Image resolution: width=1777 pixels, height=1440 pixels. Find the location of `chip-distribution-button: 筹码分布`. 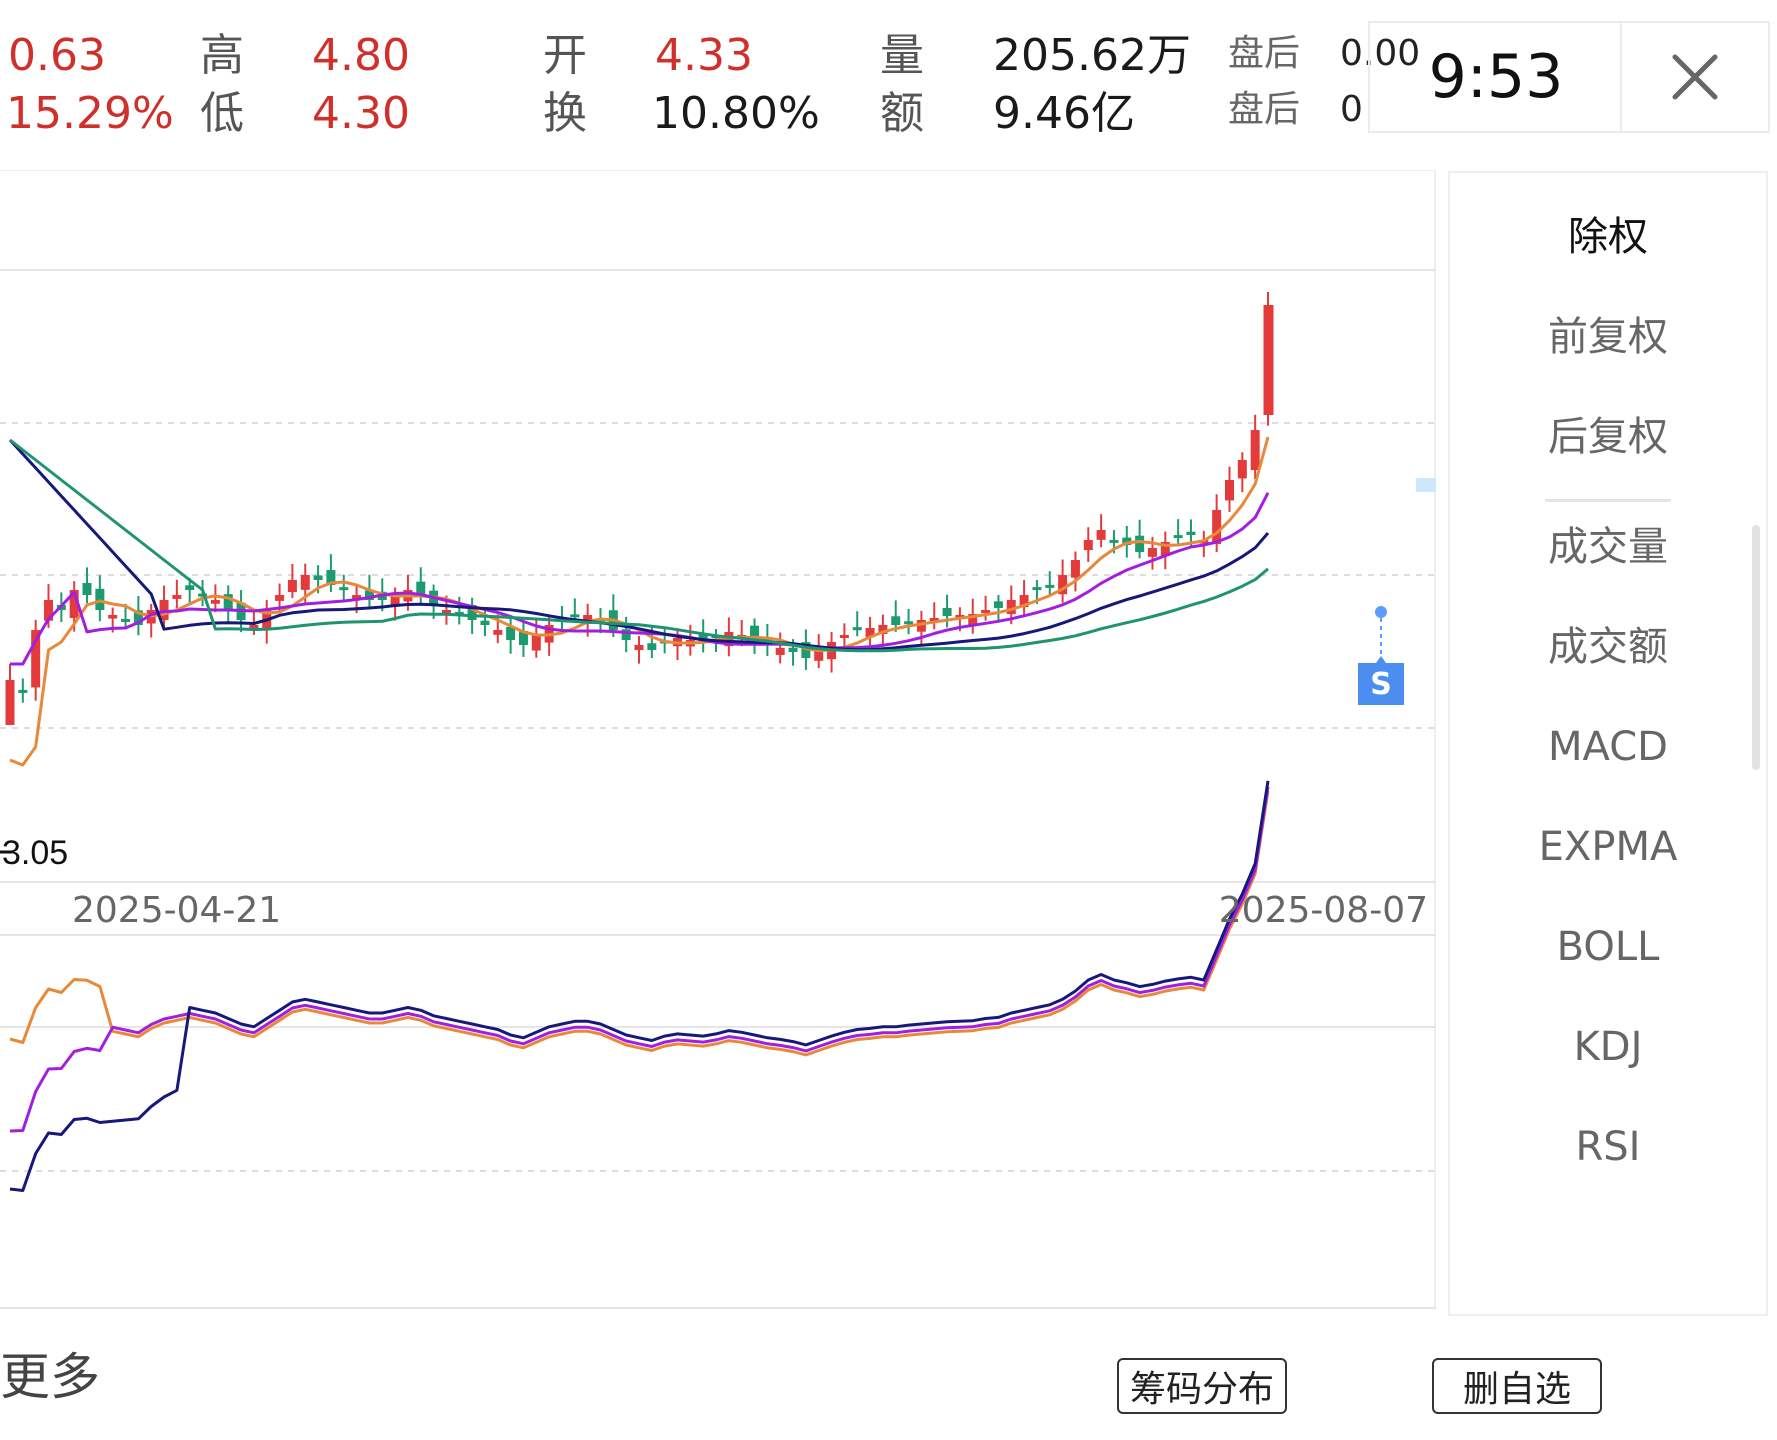

chip-distribution-button: 筹码分布 is located at coordinates (1202, 1386).